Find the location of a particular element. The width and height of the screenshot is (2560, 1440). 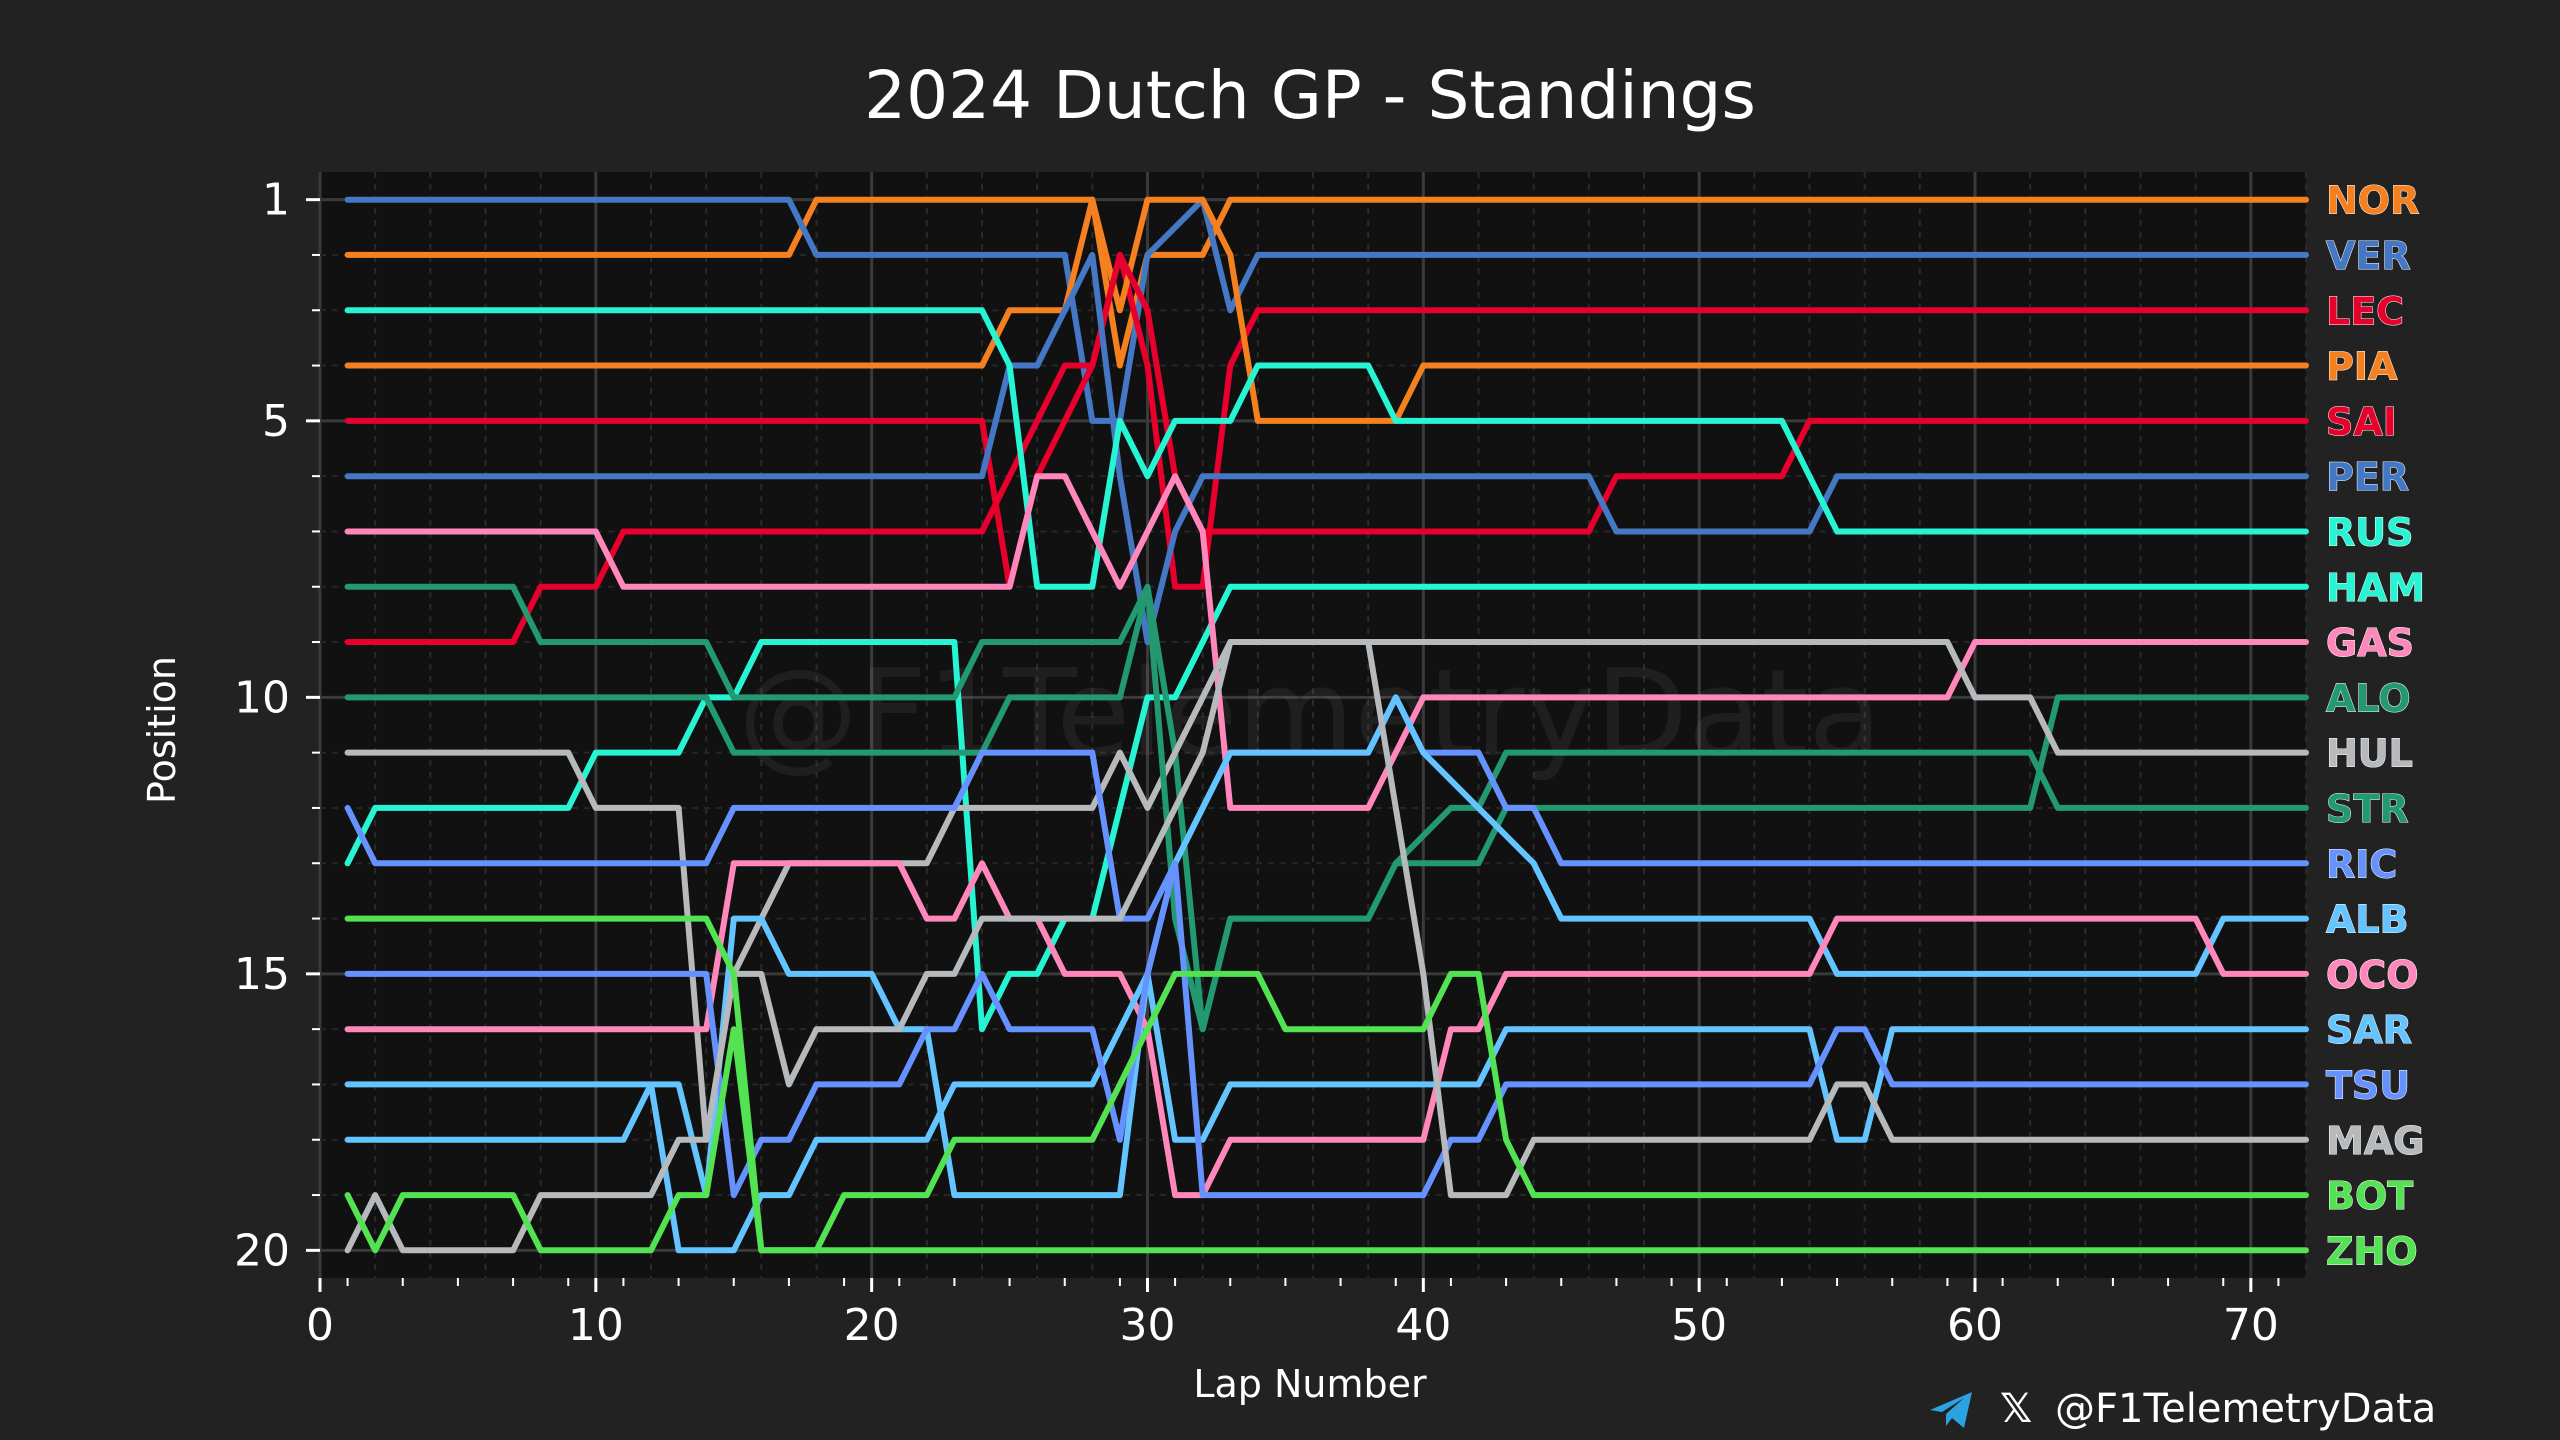

driver-label-rus: RUS is located at coordinates (2370, 532).